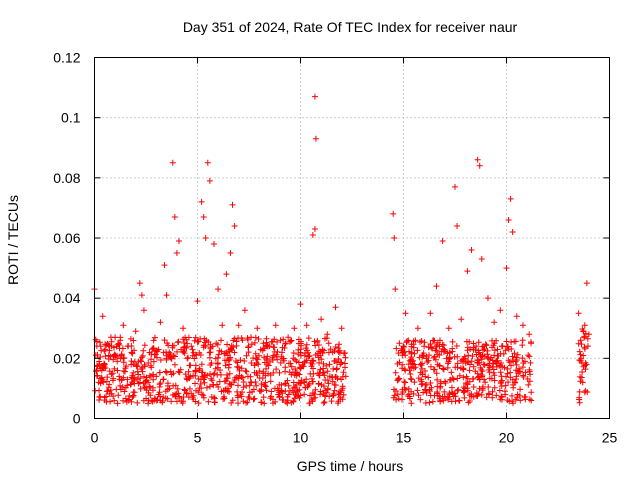  Describe the element at coordinates (95, 438) in the screenshot. I see `x-tick-label: 0` at that location.